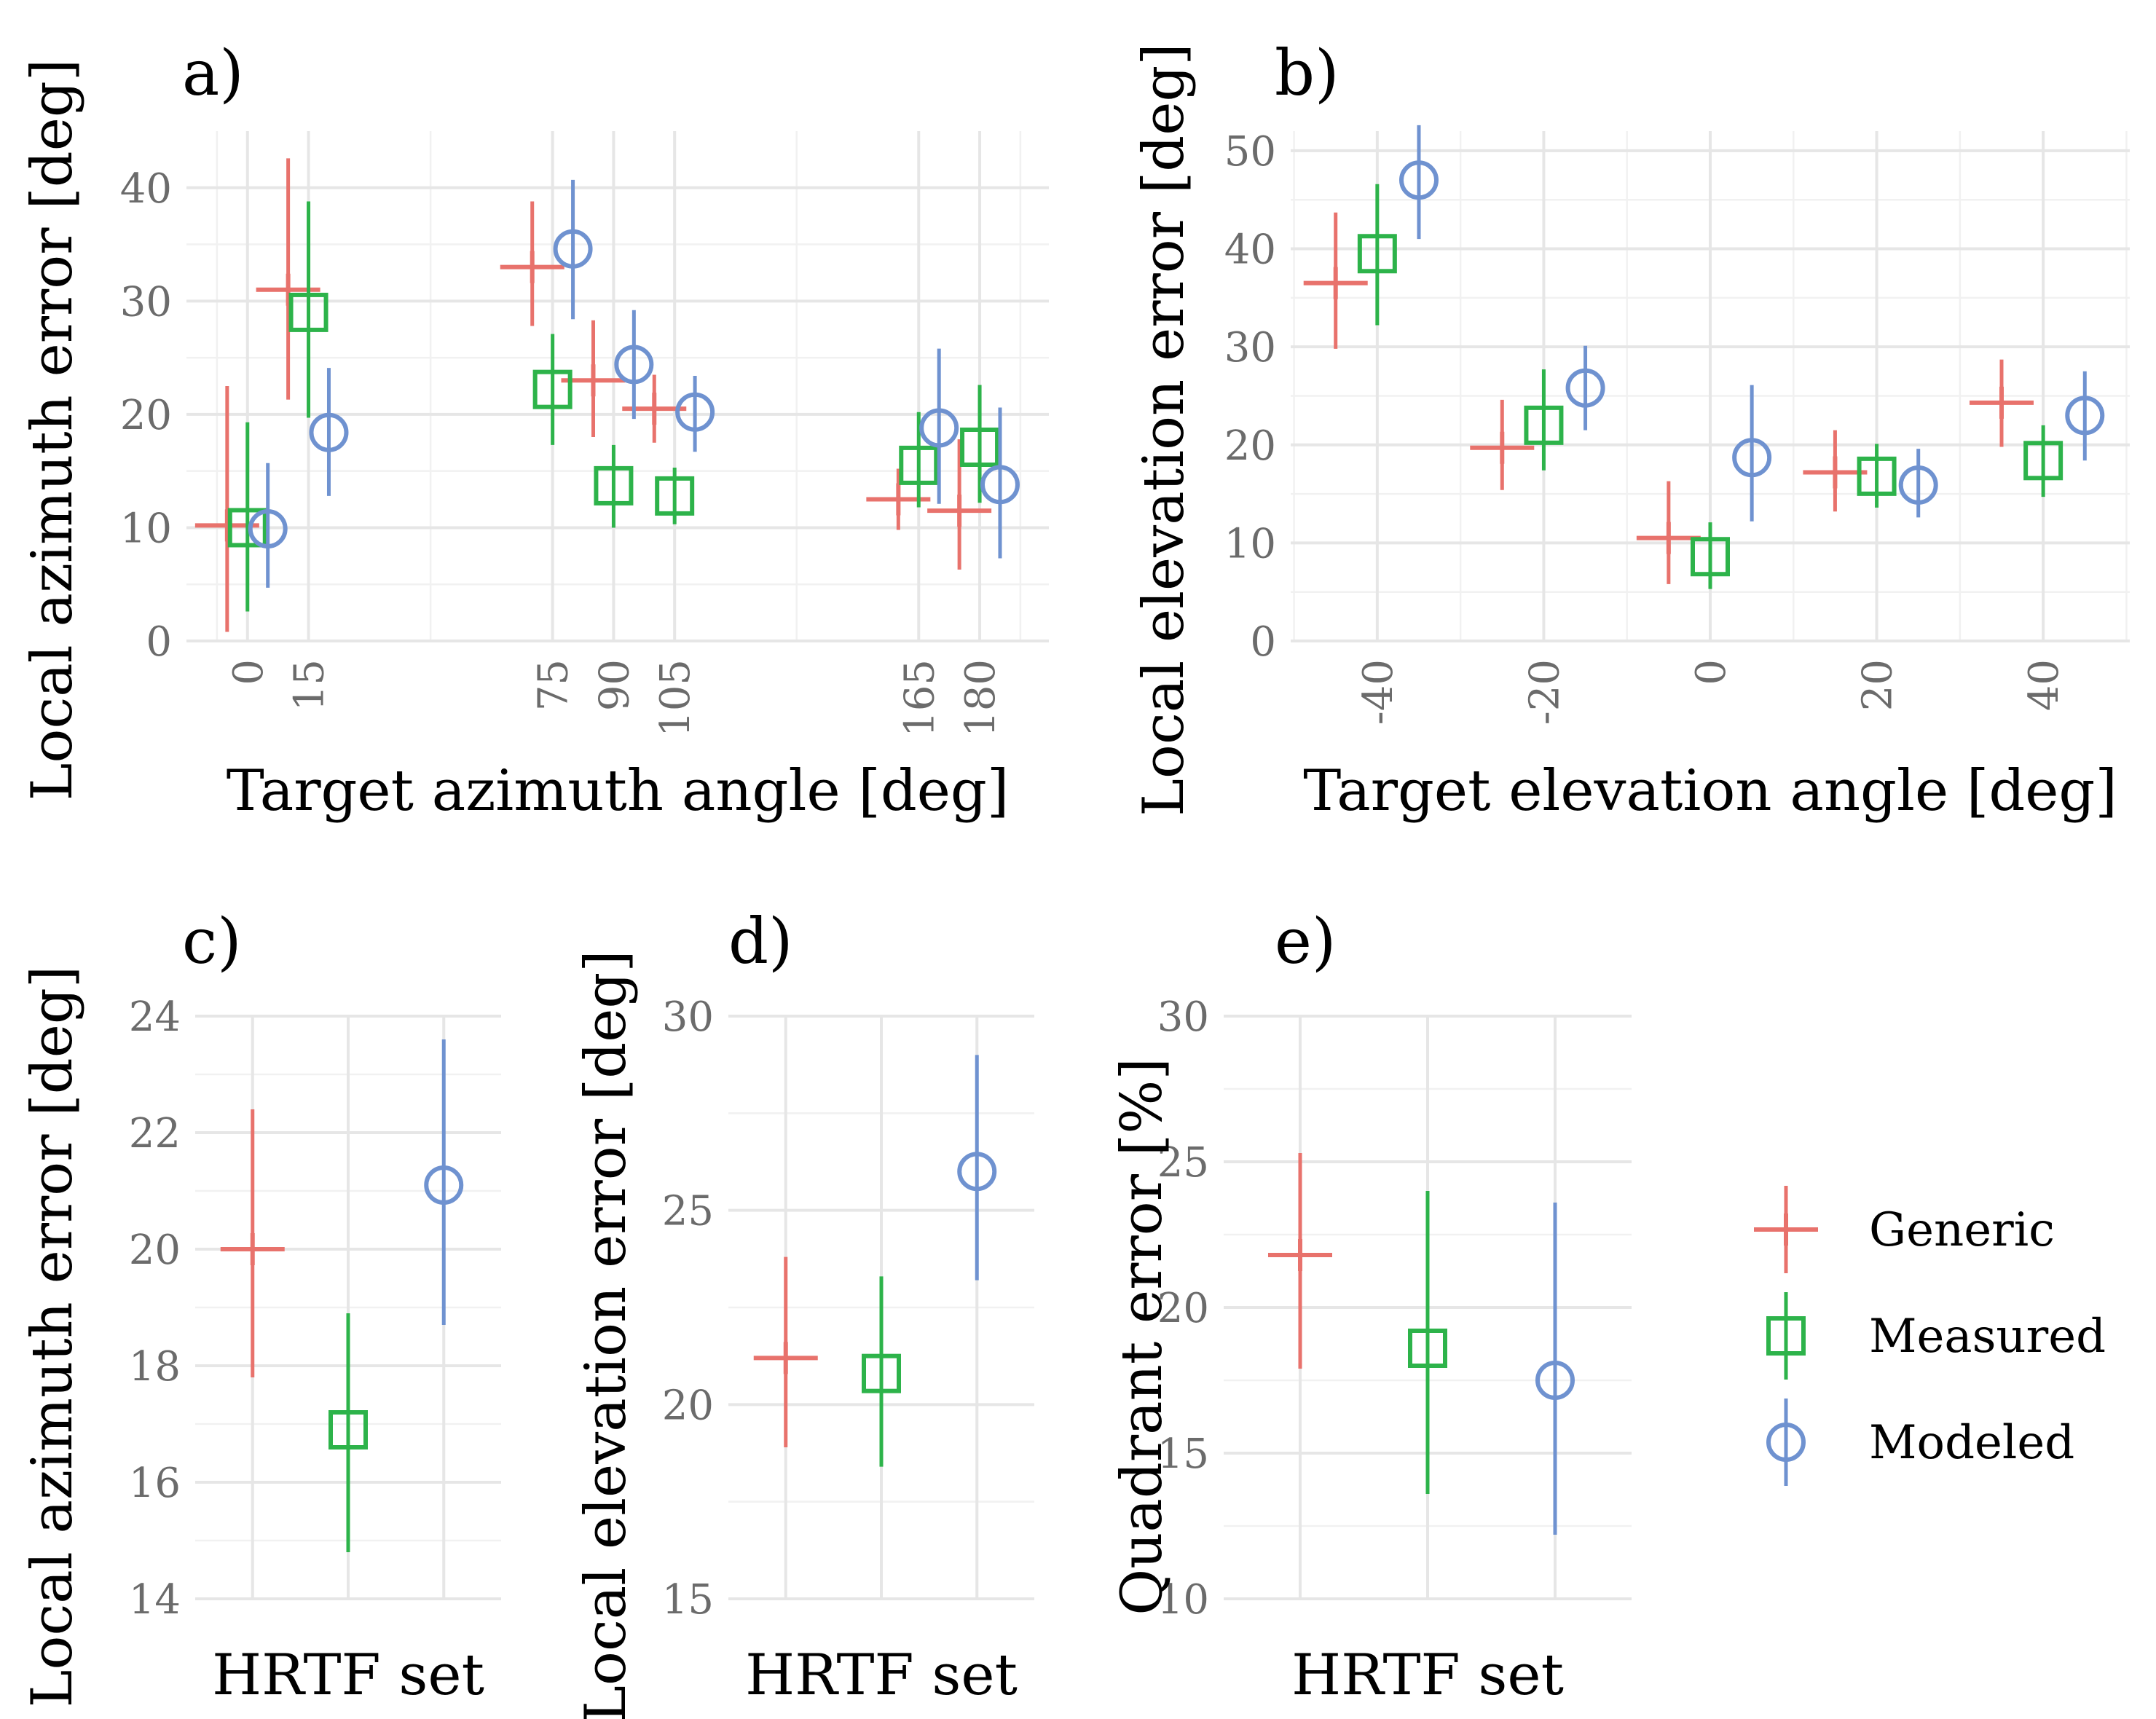  I want to click on y-axis-title: Quadrant error [%], so click(1142, 1337).